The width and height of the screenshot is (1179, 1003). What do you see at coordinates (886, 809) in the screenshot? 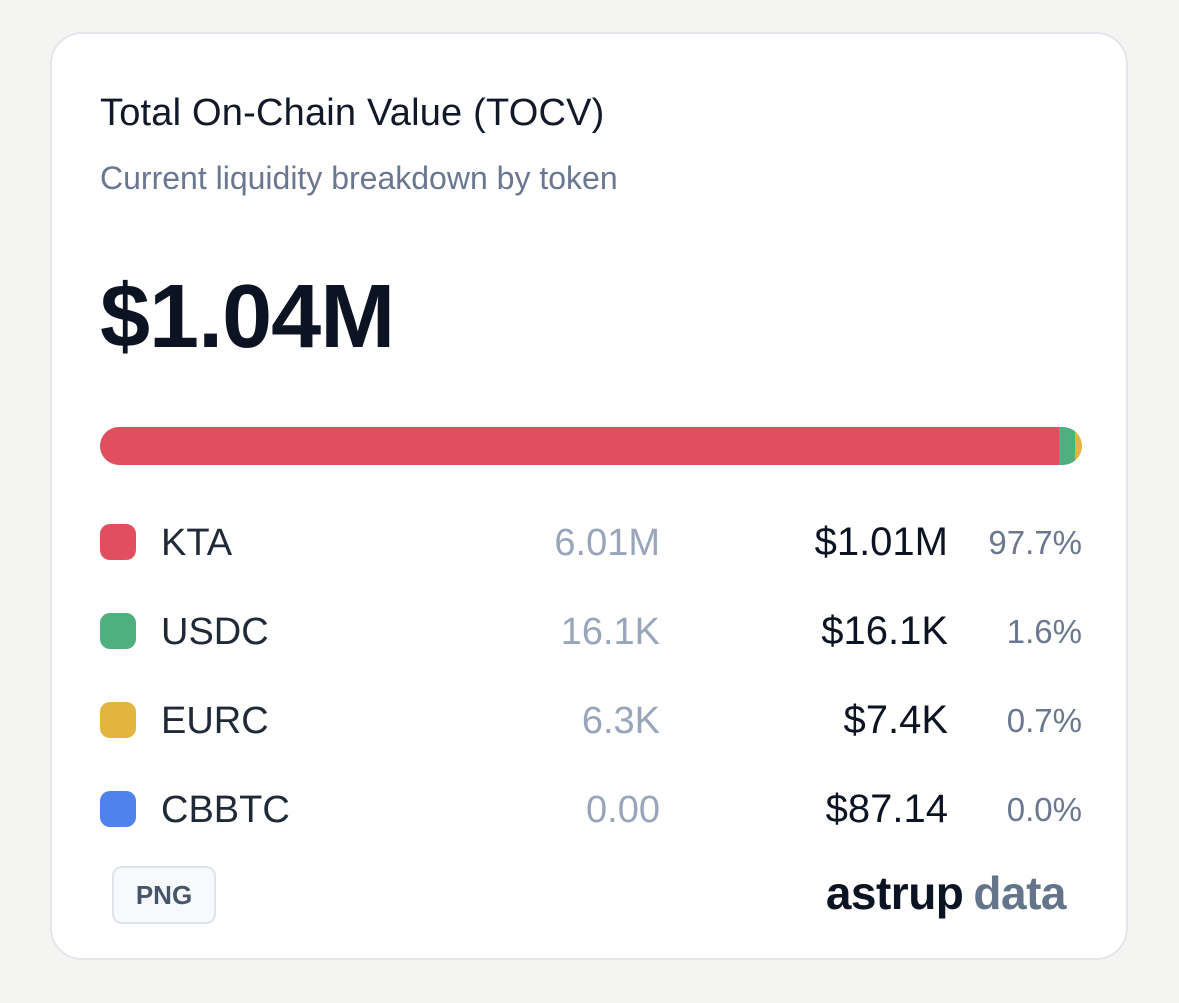
I see `token-usd-value: $87.14` at bounding box center [886, 809].